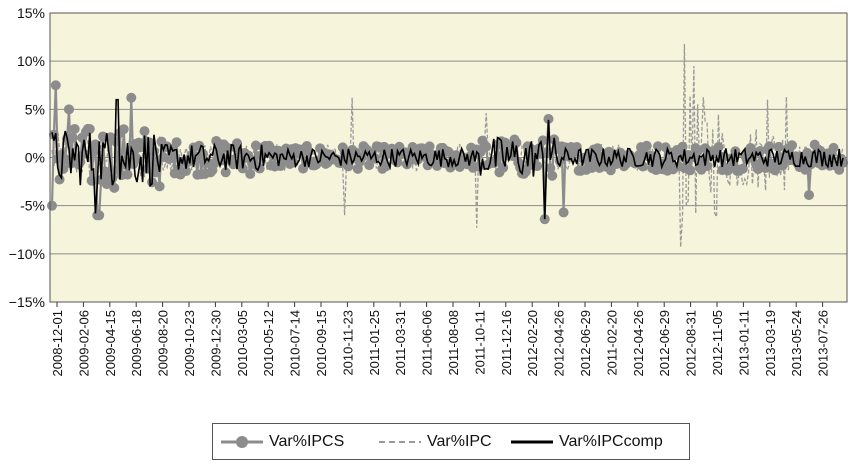  I want to click on x-tick-label: 2013-07-26, so click(823, 343).